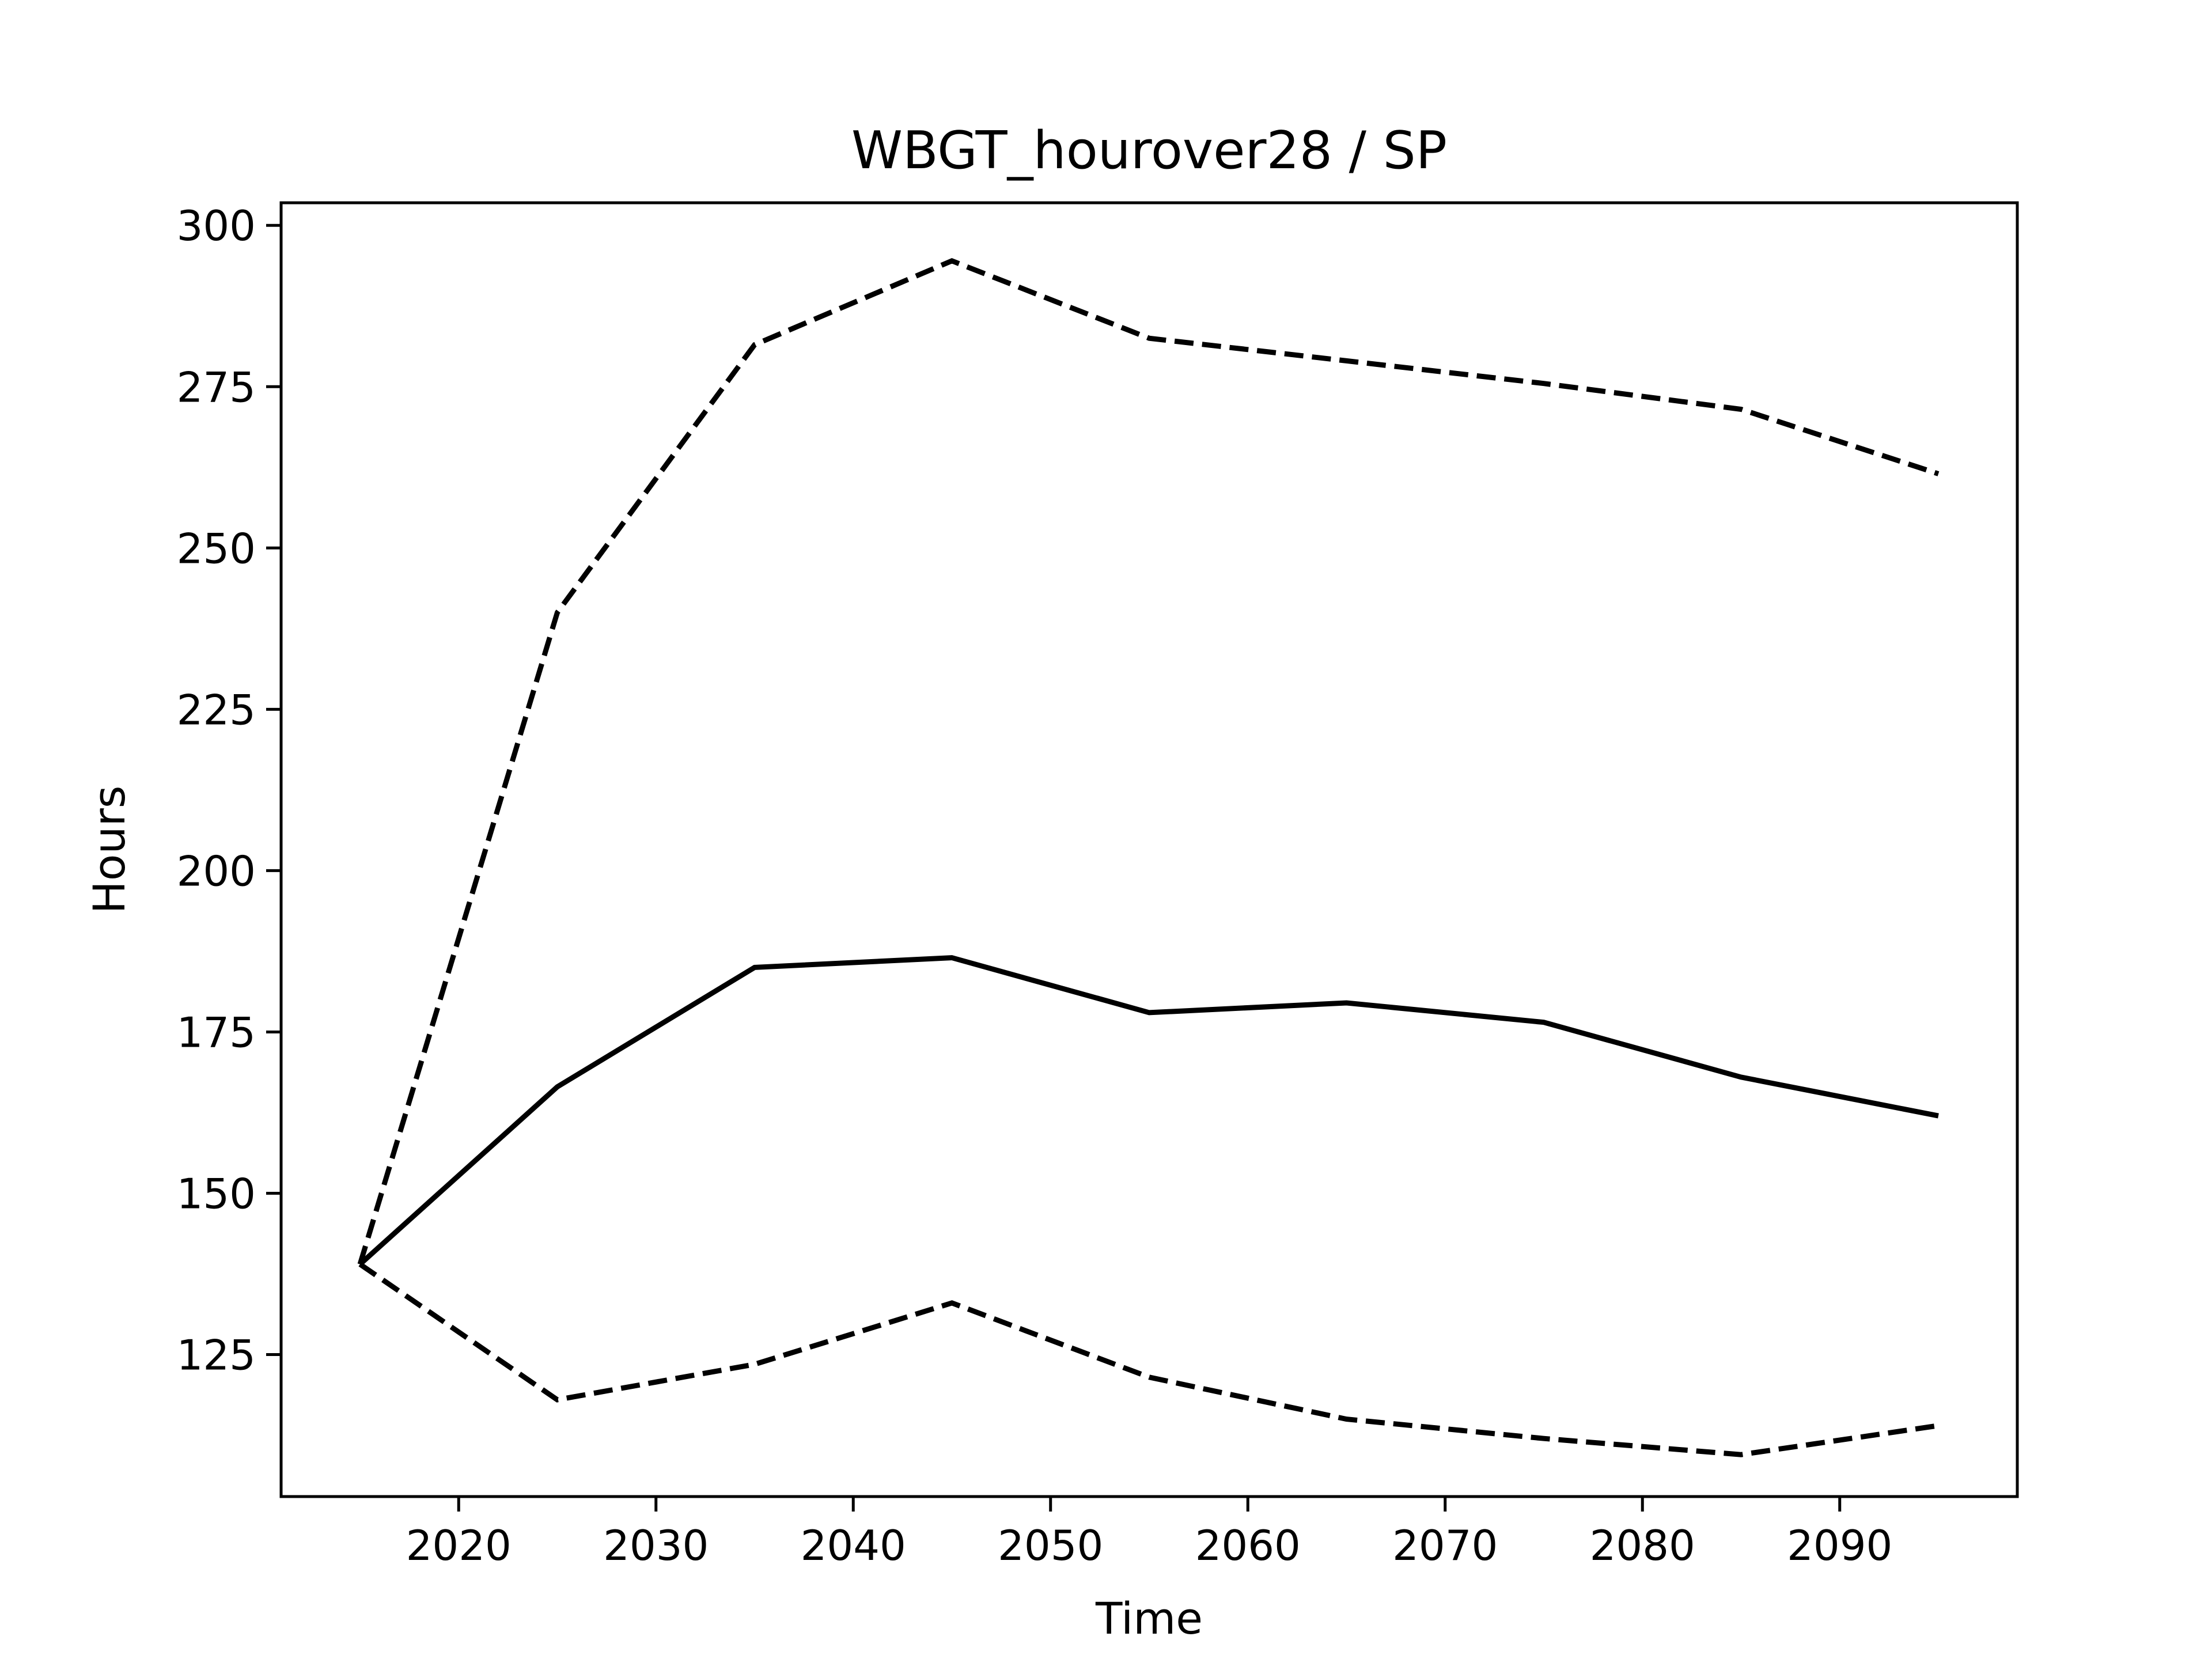  What do you see at coordinates (216, 387) in the screenshot?
I see `y-tick-label-6: 275` at bounding box center [216, 387].